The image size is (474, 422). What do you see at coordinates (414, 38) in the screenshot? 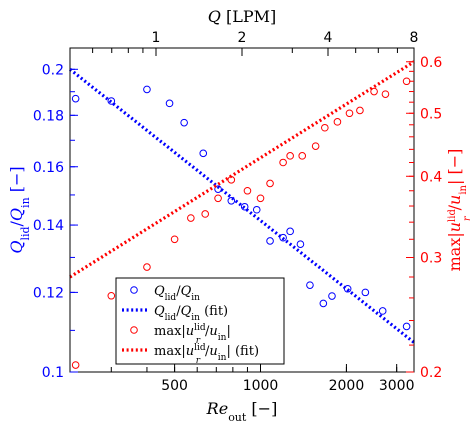
I see `top-tick-label: 8` at bounding box center [414, 38].